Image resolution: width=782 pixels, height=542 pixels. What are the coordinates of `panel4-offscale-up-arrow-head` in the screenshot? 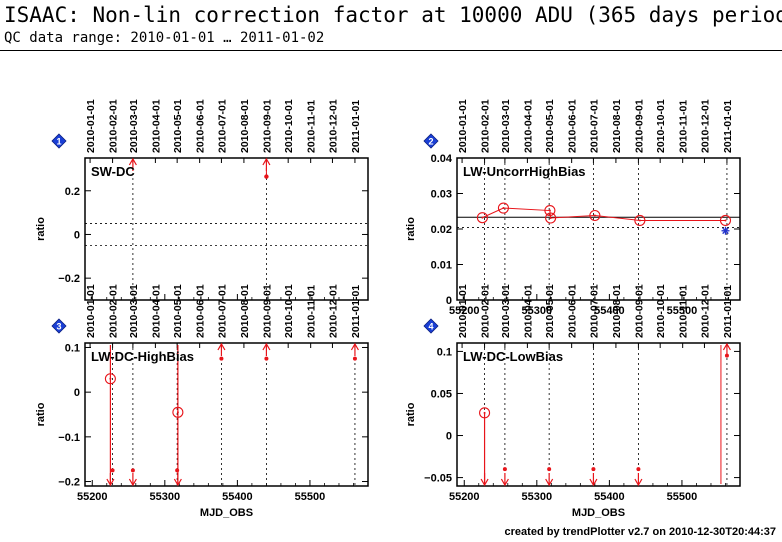 It's located at (726, 346).